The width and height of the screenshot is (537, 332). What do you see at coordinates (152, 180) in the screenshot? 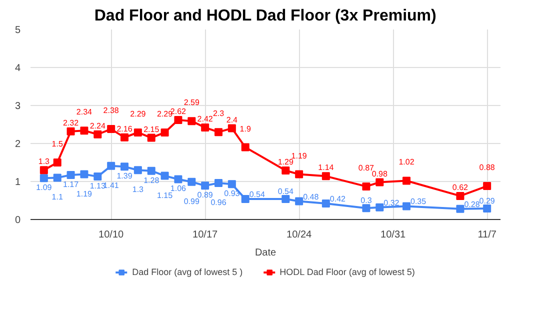
I see `data-label: 1.28` at bounding box center [152, 180].